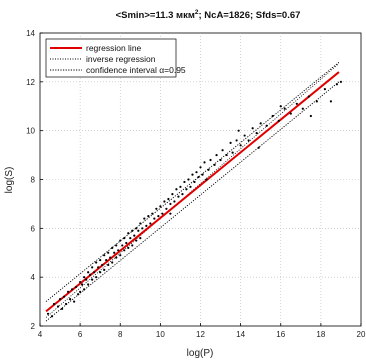  I want to click on x-ticks: 4 6 8 10 12 14 16 18 20, so click(202, 331).